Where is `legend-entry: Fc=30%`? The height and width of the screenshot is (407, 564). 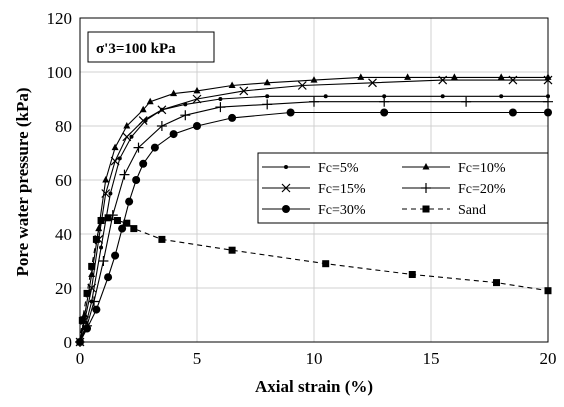 legend-entry: Fc=30% is located at coordinates (314, 210).